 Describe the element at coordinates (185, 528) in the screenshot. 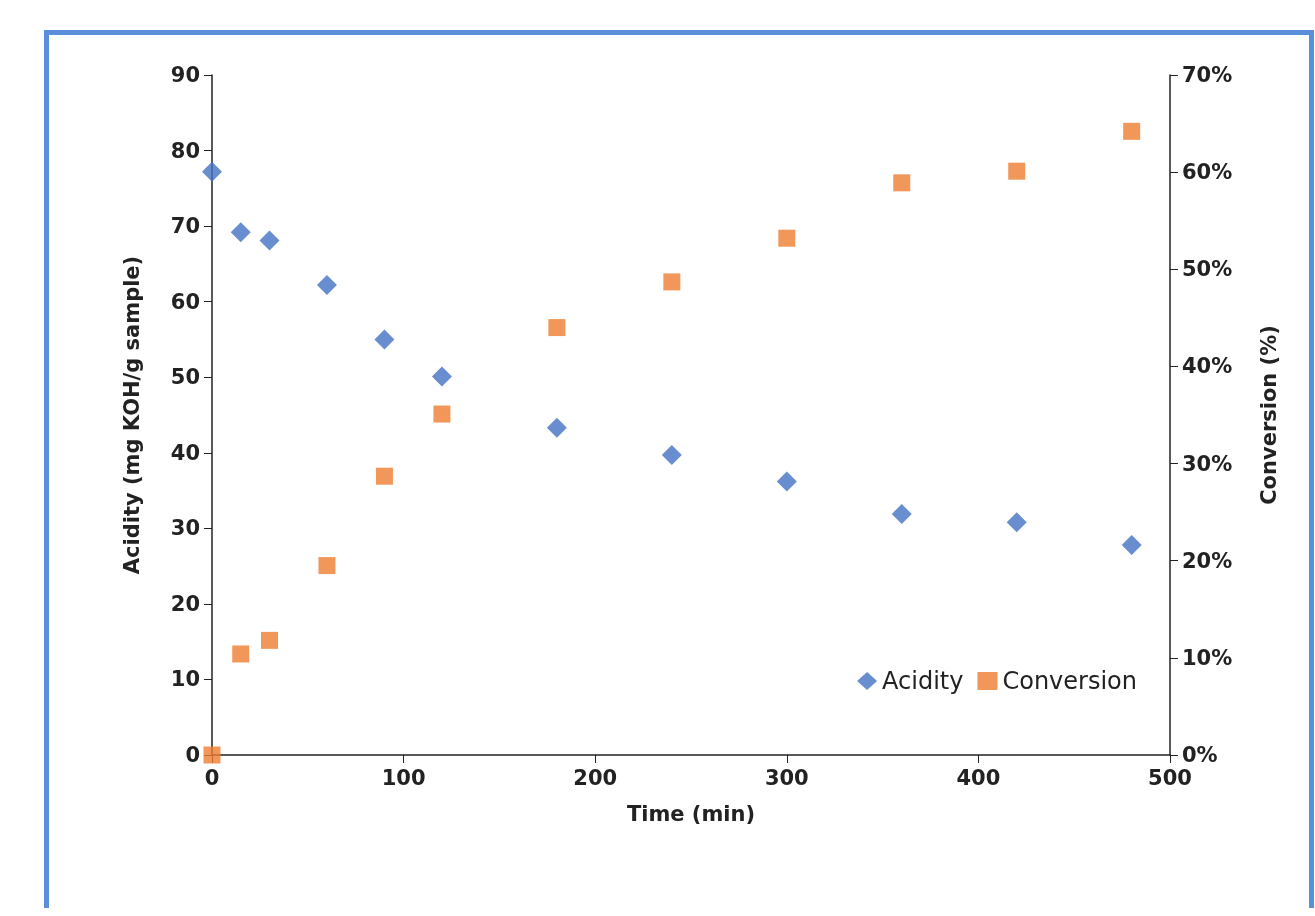

I see `y-tick-label: 30` at that location.